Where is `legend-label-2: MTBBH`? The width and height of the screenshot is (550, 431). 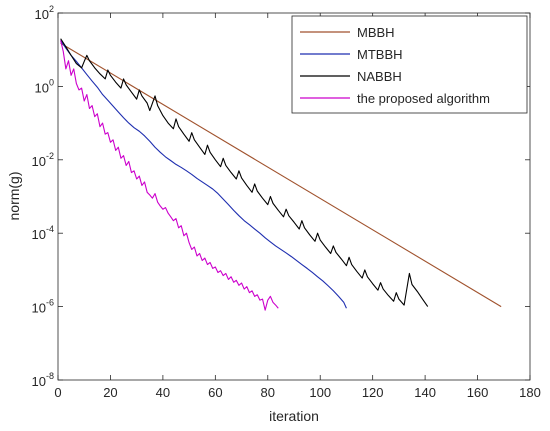
legend-label-2: MTBBH is located at coordinates (380, 54).